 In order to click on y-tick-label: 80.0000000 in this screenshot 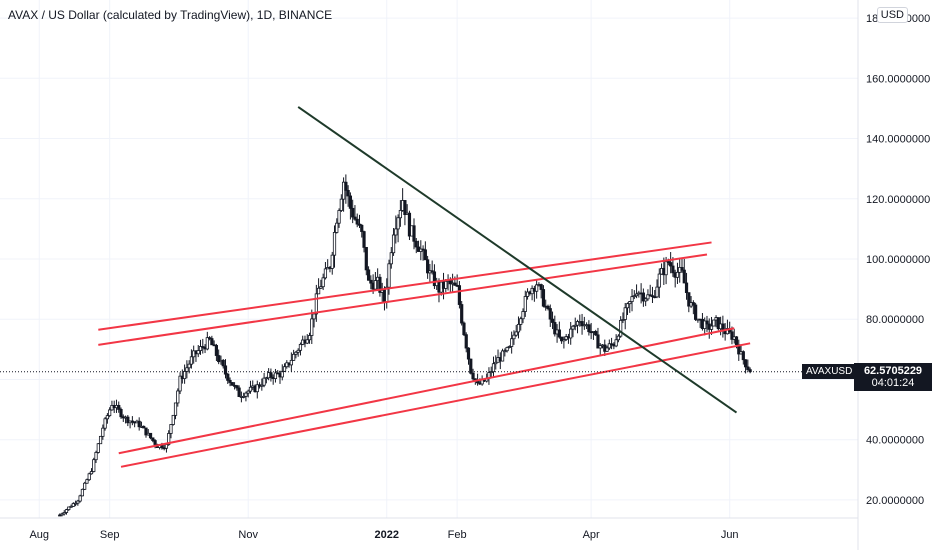, I will do `click(895, 320)`.